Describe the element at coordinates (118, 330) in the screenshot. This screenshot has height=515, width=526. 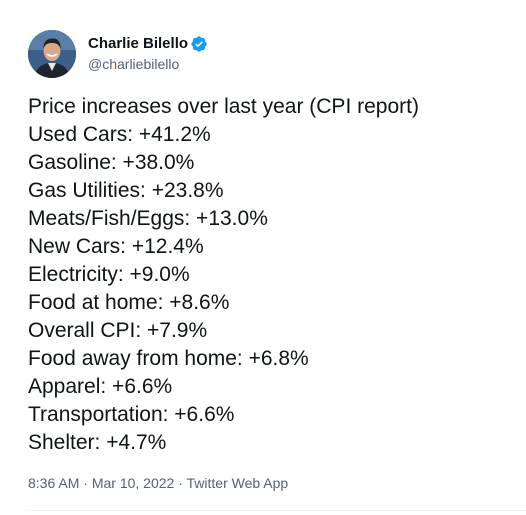
I see `tweet-line: Overall CPI: +7.9%` at that location.